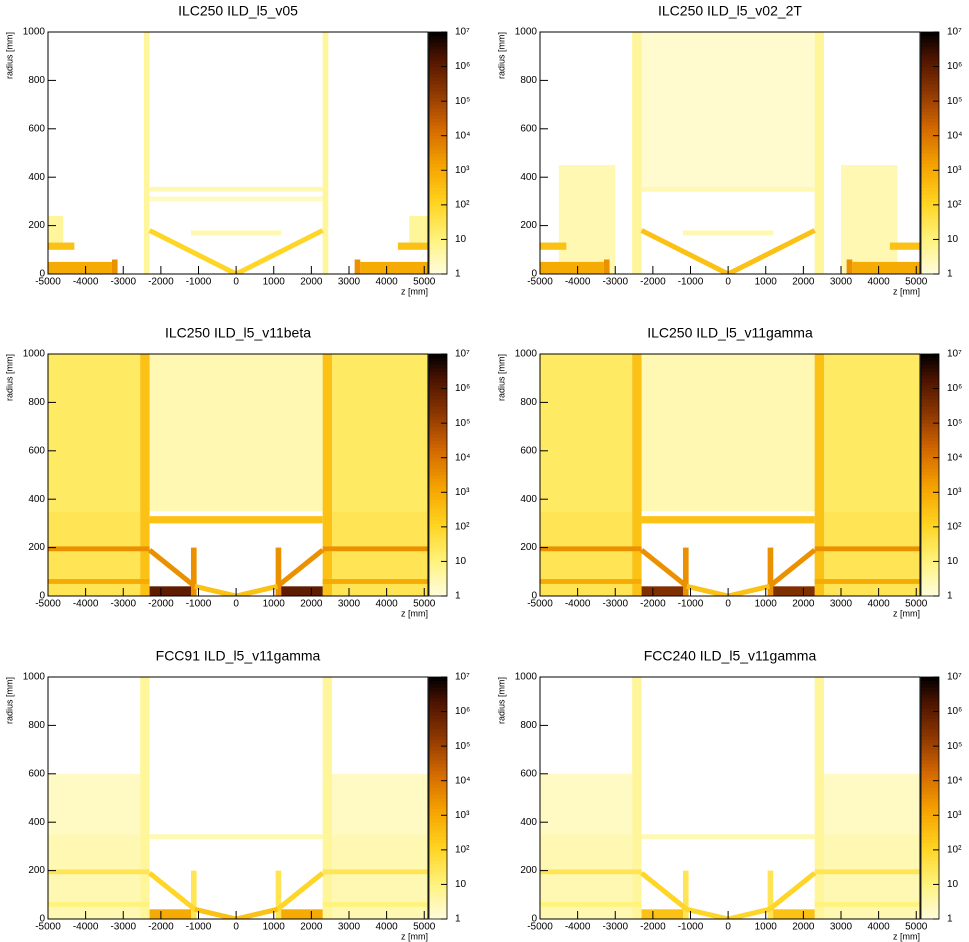 The image size is (969, 942). I want to click on plot-frame, so click(238, 475).